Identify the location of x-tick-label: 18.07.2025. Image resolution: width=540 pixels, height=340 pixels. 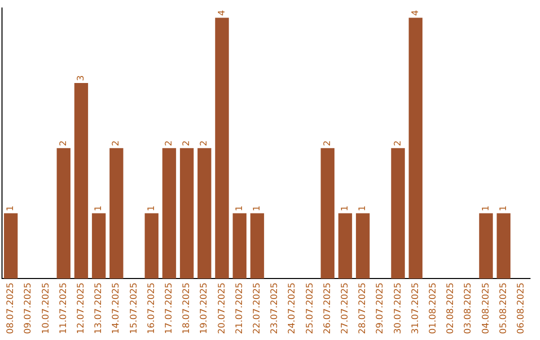
(187, 308).